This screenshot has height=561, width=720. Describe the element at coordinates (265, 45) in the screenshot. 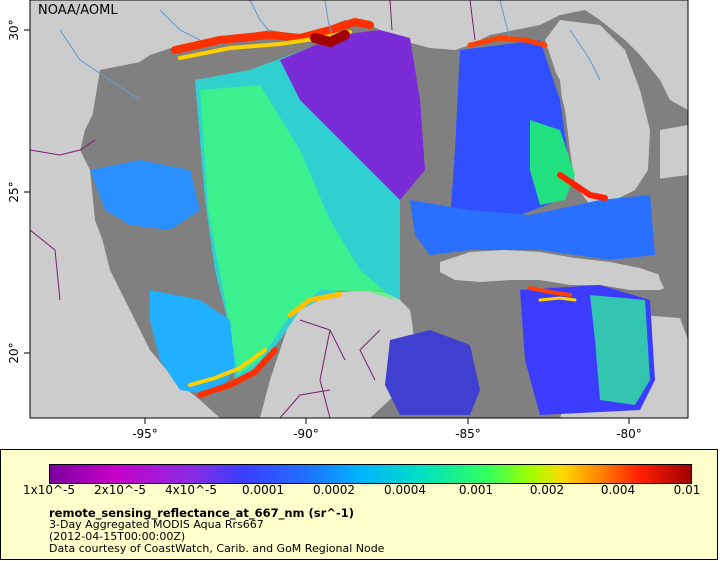

I see `louisiana-coast-inner` at that location.